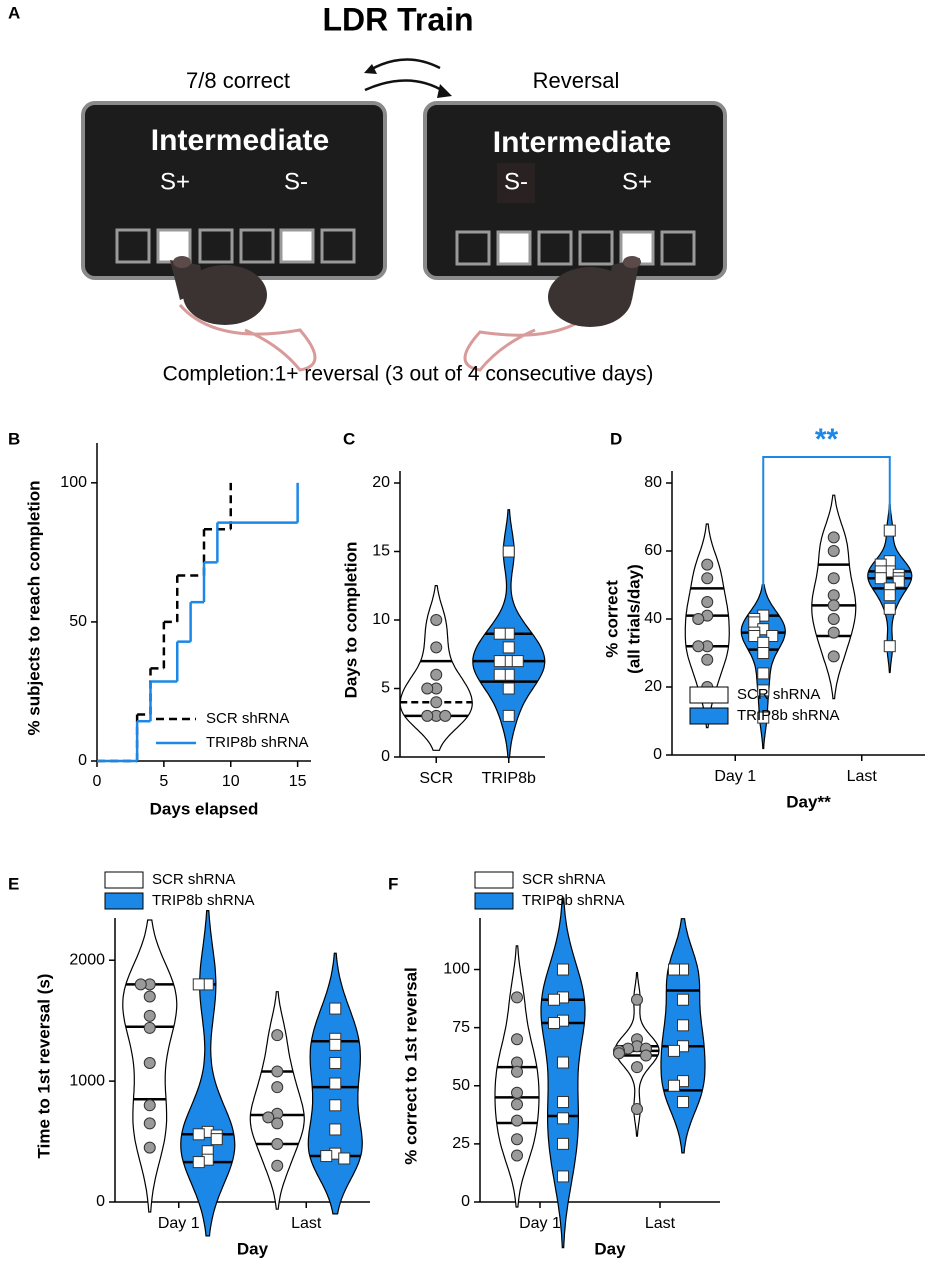 The height and width of the screenshot is (1272, 935). Describe the element at coordinates (436, 778) in the screenshot. I see `x-tick-label: SCR` at that location.